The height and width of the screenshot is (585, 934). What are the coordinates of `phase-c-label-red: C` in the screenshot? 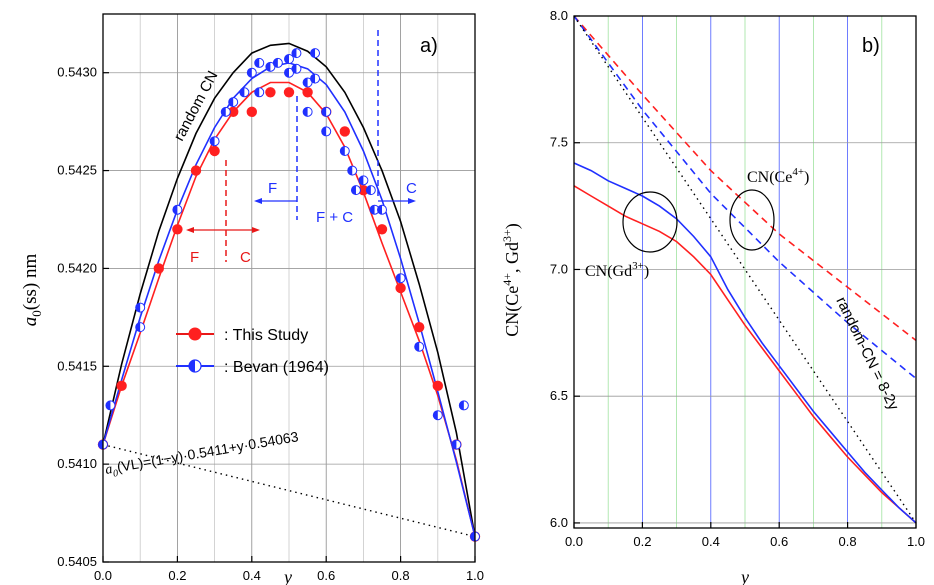 It's located at (245, 257).